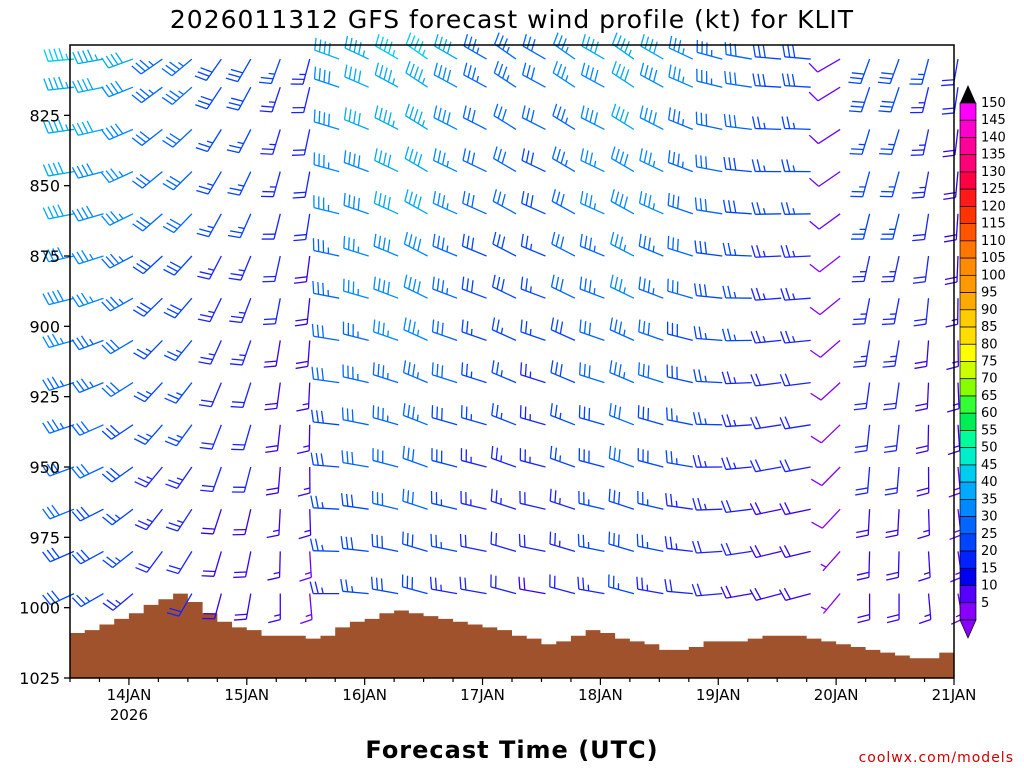 The width and height of the screenshot is (1024, 768). Describe the element at coordinates (993, 241) in the screenshot. I see `colorbar-label: 110` at that location.